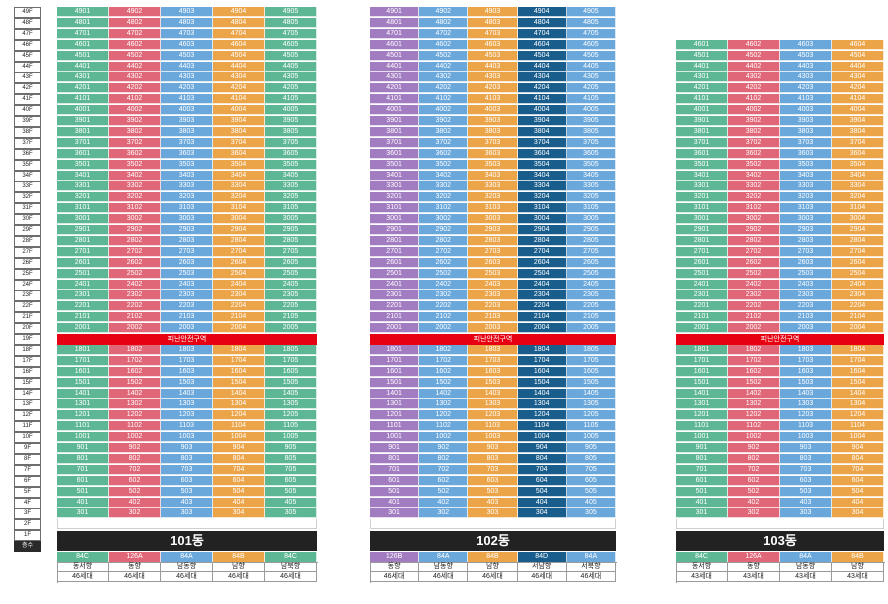 Image resolution: width=888 pixels, height=604 pixels. Describe the element at coordinates (591, 121) in the screenshot. I see `unit-cell: 3905` at that location.